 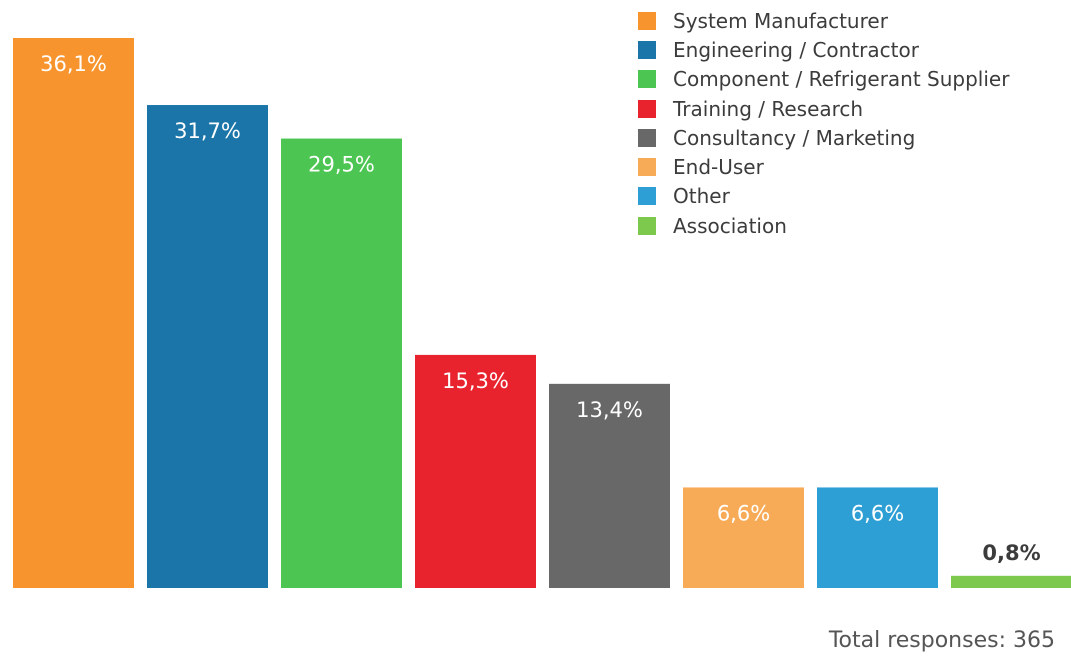 I want to click on total-responses-value: 365, so click(x=1034, y=640).